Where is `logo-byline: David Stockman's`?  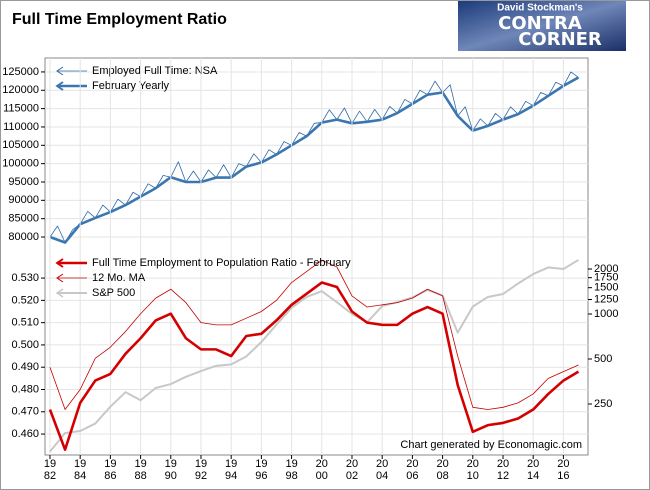 logo-byline: David Stockman's is located at coordinates (540, 8).